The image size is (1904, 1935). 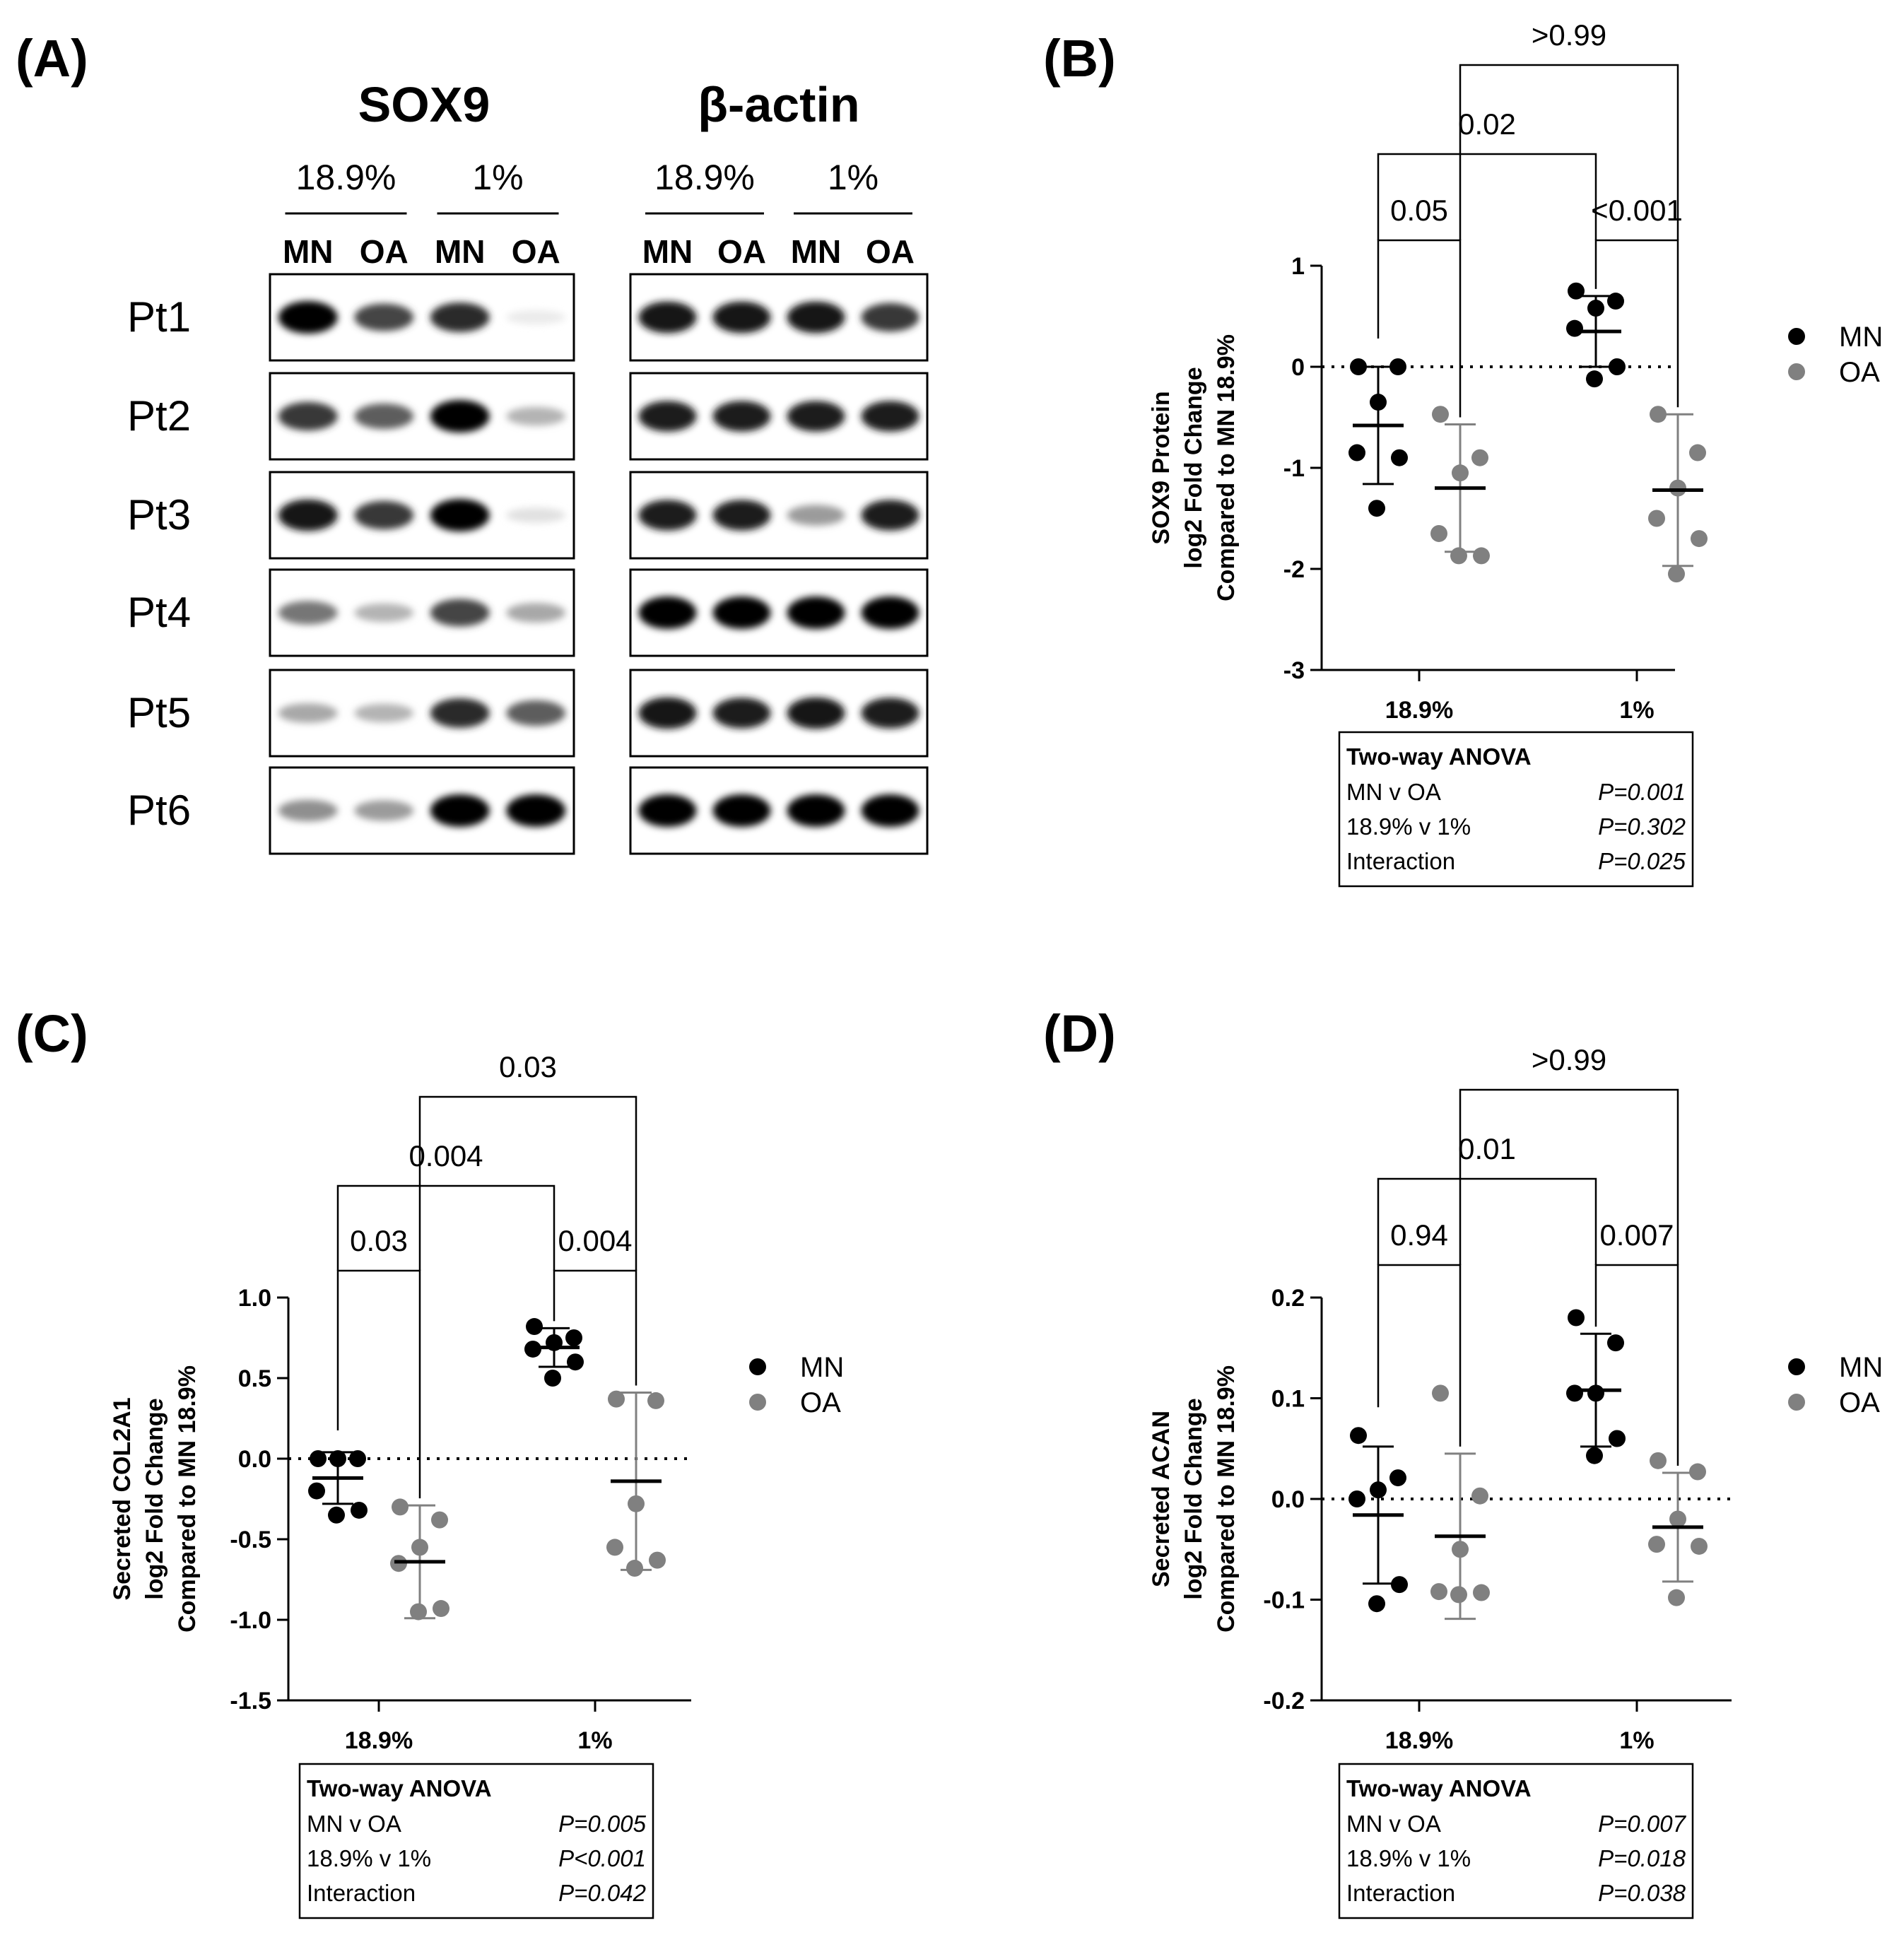 What do you see at coordinates (779, 105) in the screenshot?
I see `actin-title: β-actin` at bounding box center [779, 105].